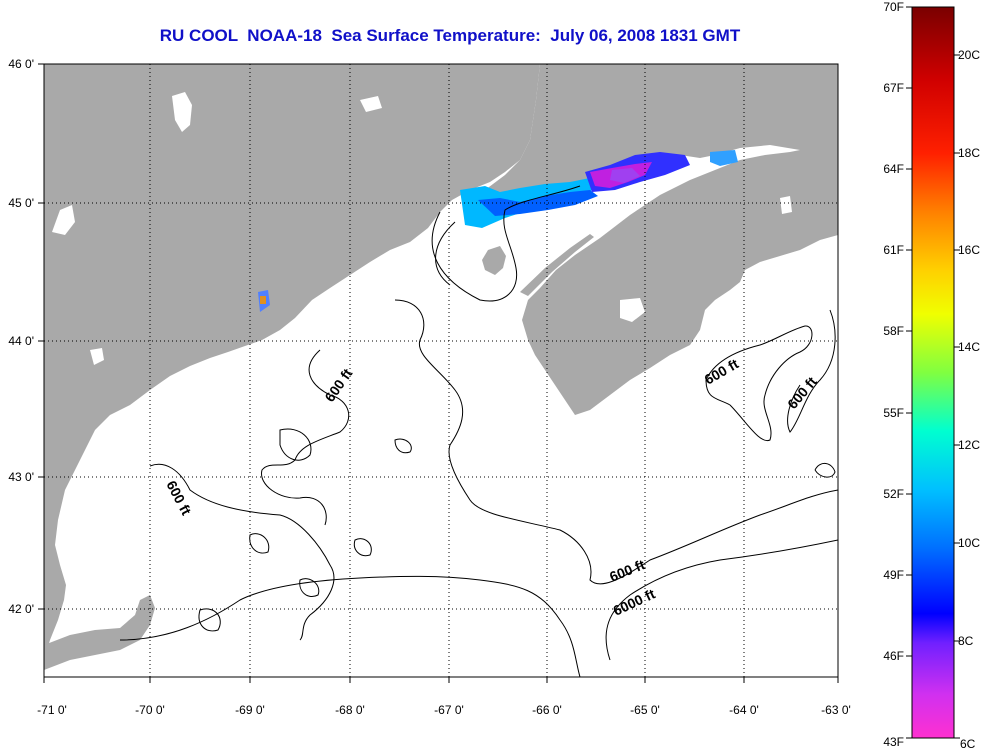 The height and width of the screenshot is (754, 984). I want to click on lon-label: -68 0', so click(350, 710).